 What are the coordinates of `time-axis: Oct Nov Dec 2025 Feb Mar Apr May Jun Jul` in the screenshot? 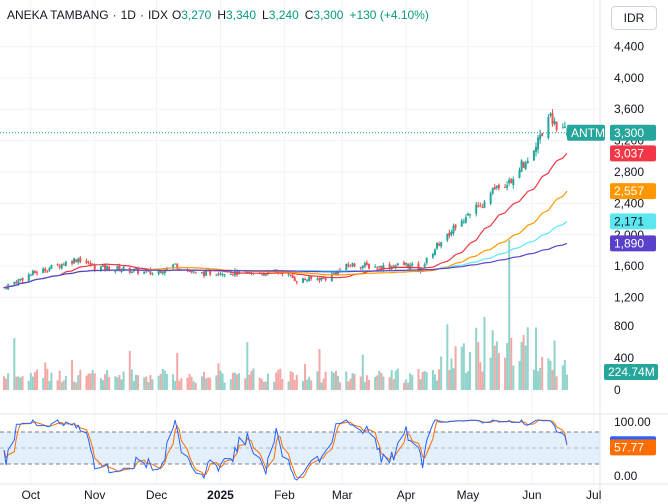 It's located at (311, 495).